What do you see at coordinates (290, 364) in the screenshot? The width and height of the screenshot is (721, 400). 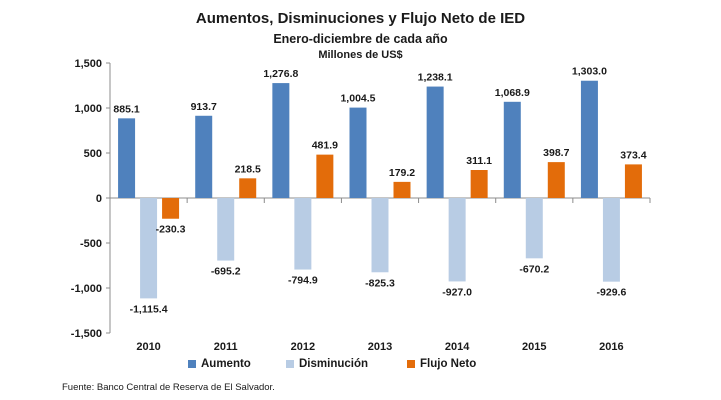 I see `legend-swatch-disminucion` at bounding box center [290, 364].